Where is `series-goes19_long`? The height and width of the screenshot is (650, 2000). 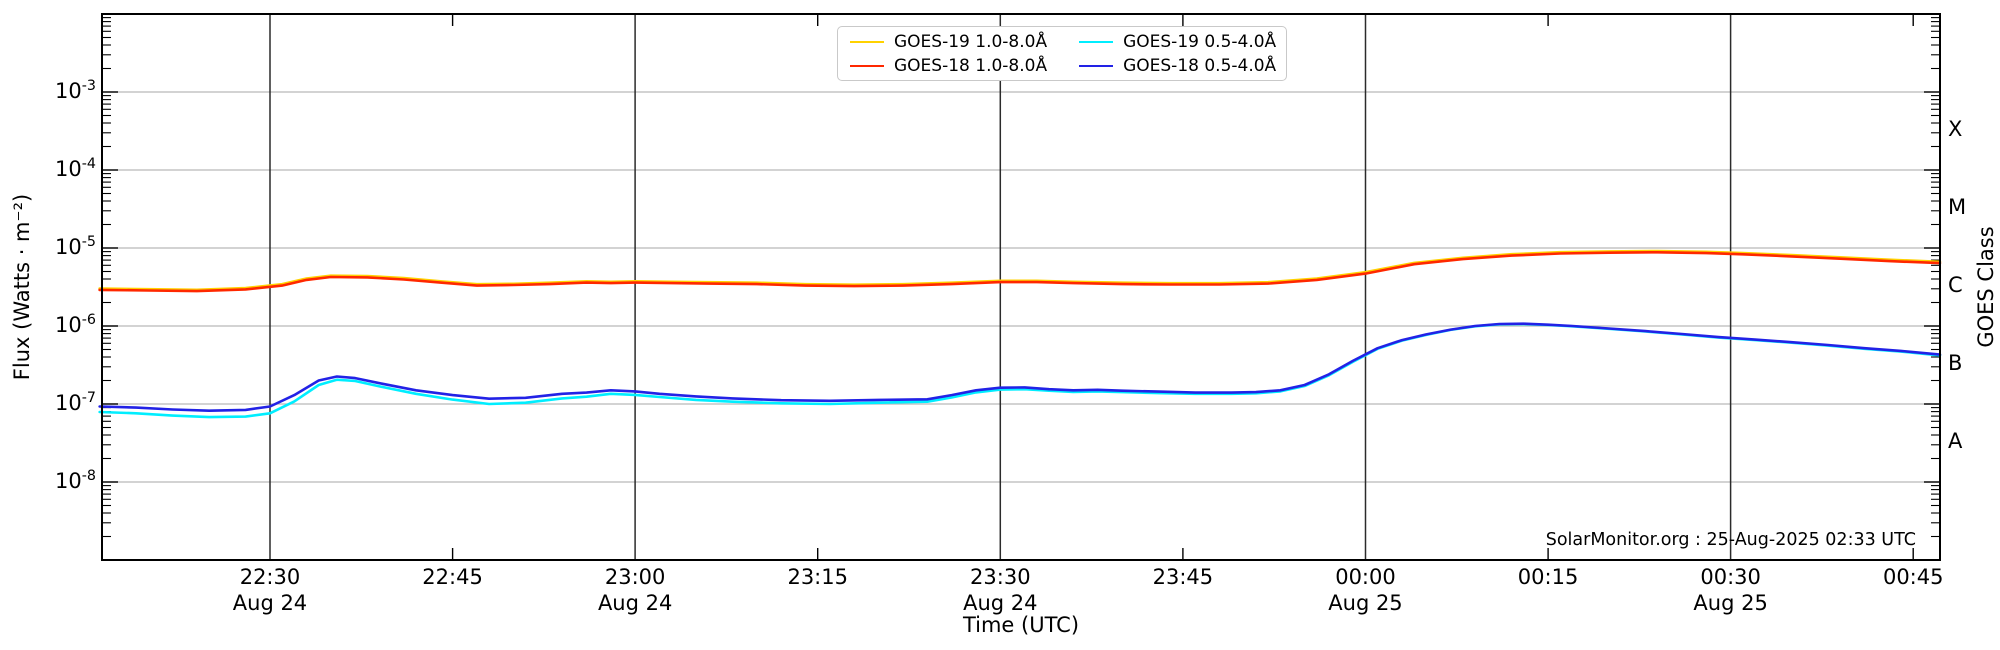 series-goes19_long is located at coordinates (1020, 270).